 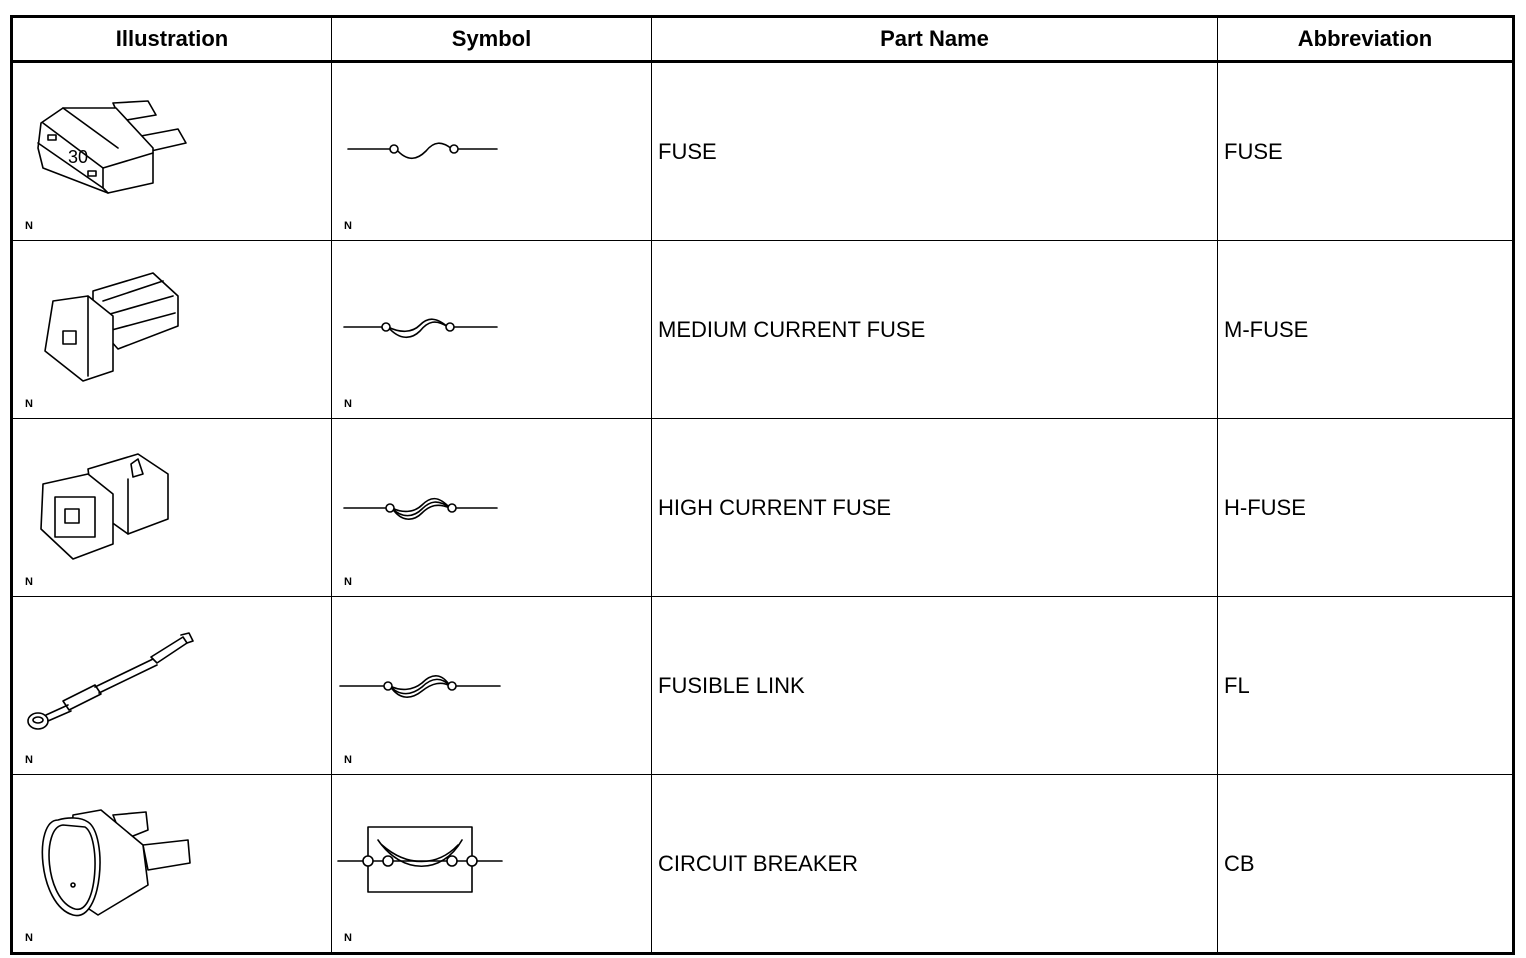 I want to click on illustration-cell: 30 N, so click(x=171, y=151).